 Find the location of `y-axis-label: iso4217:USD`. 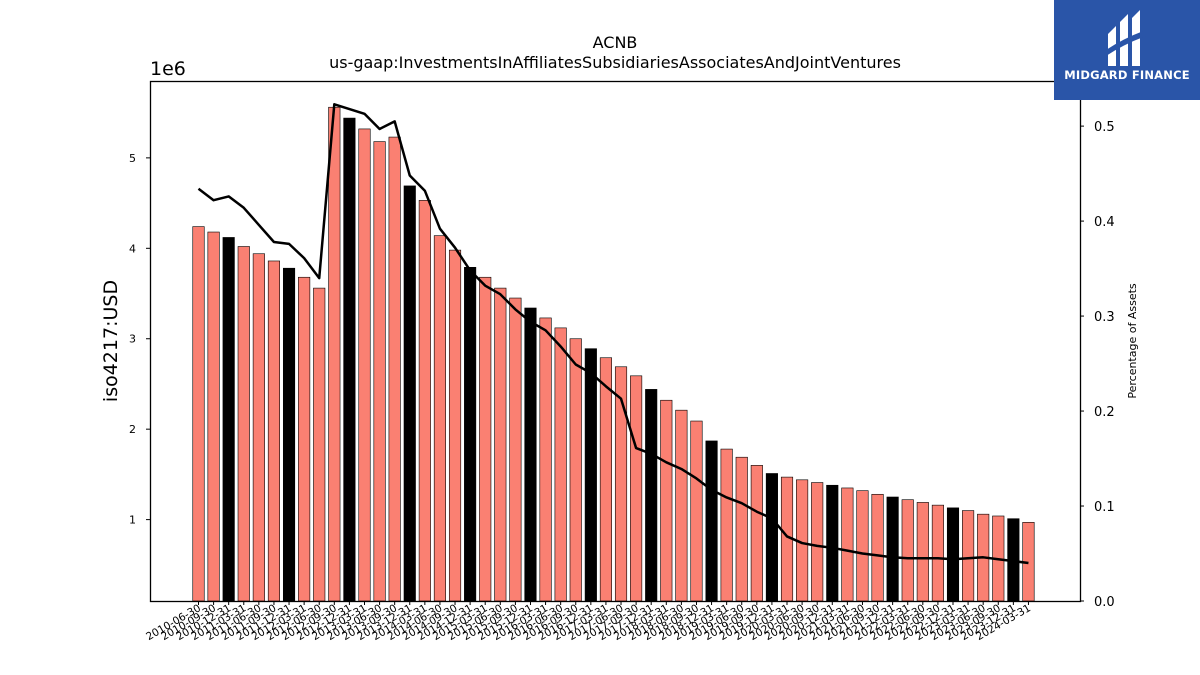

y-axis-label: iso4217:USD is located at coordinates (111, 341).